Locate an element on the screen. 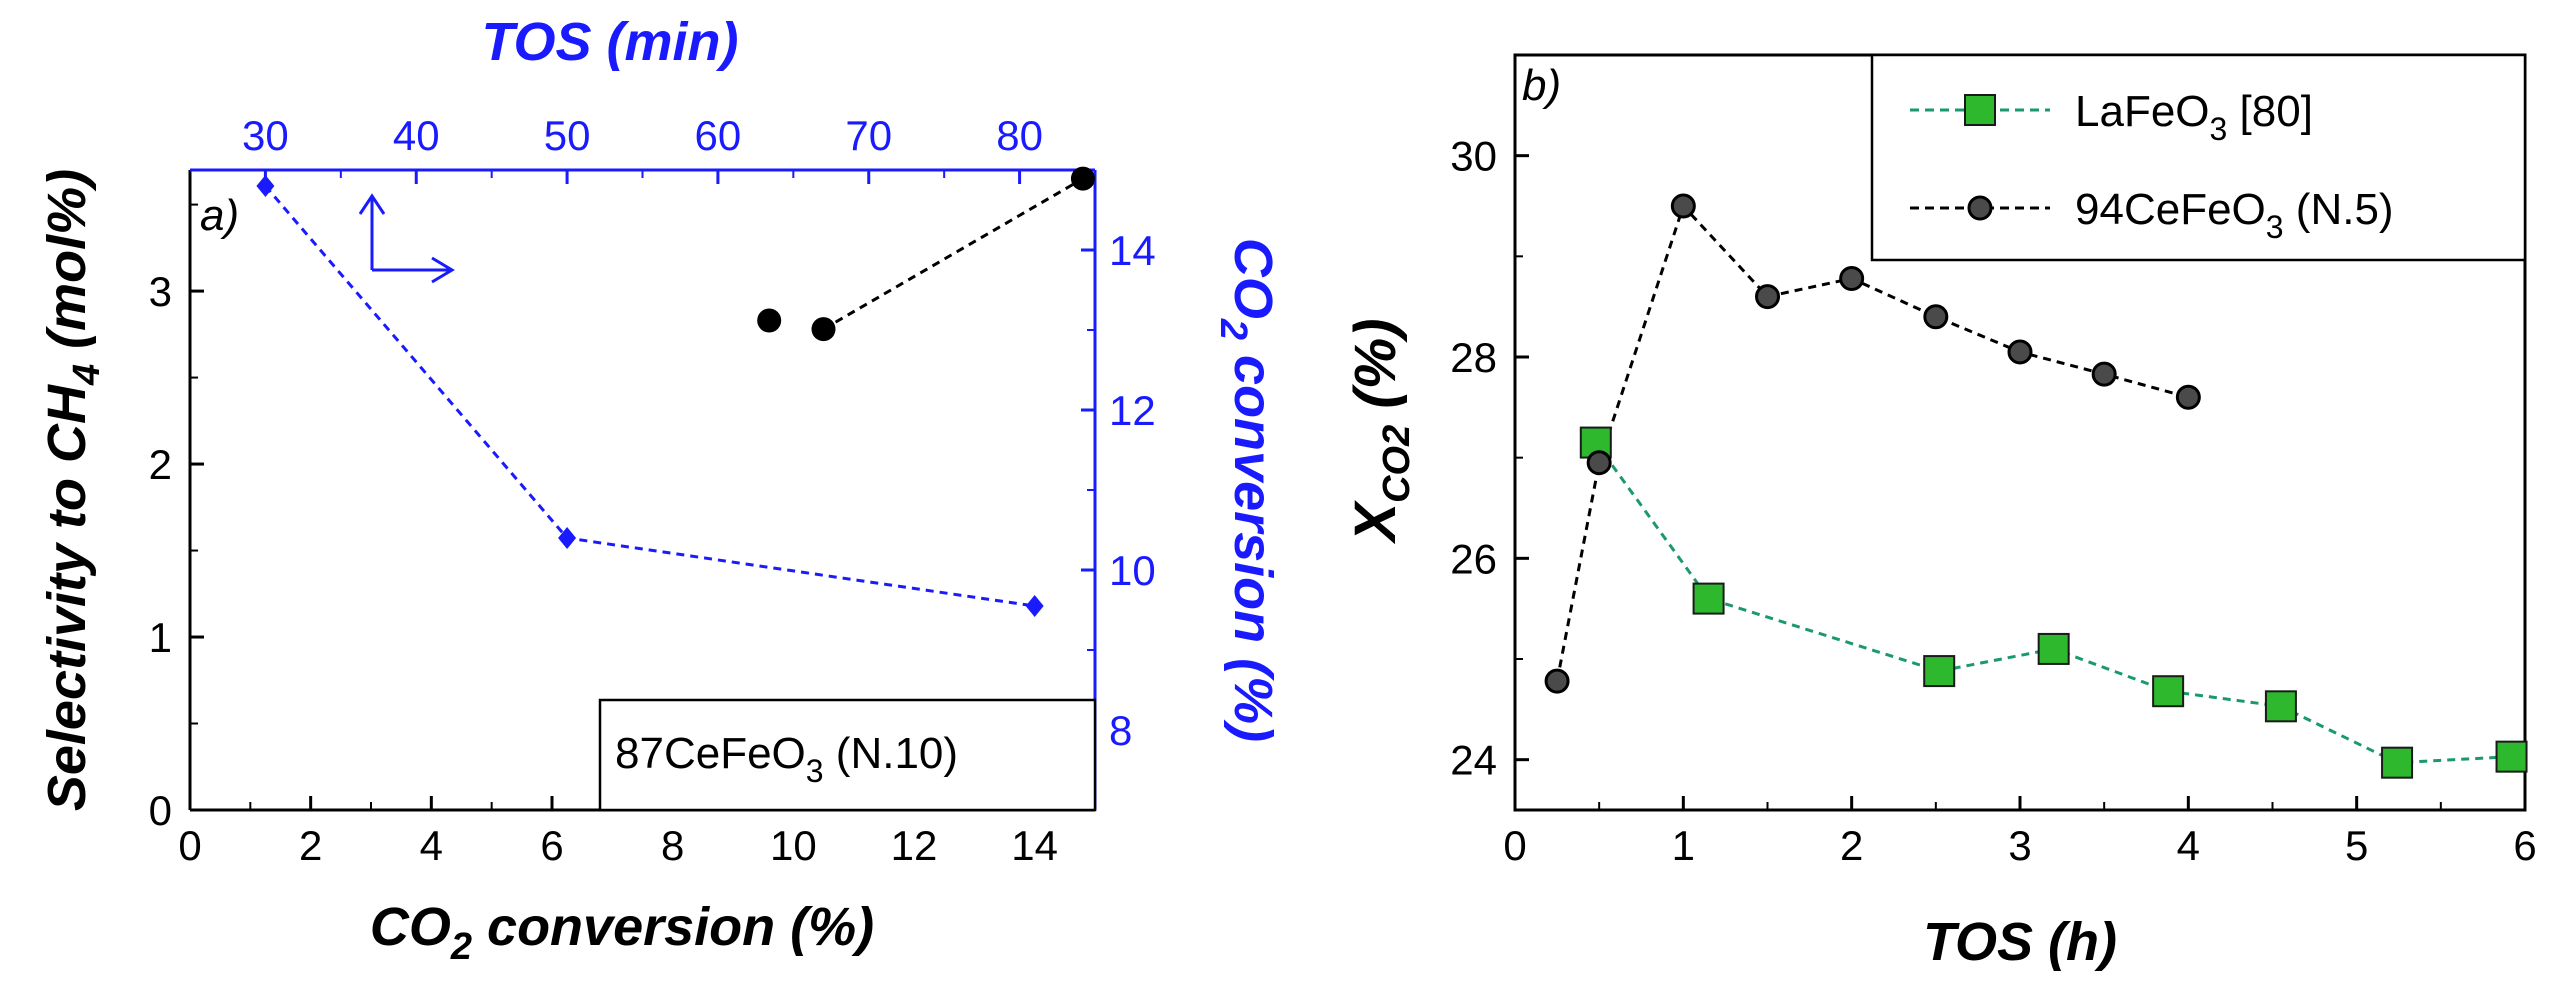  panel-a-y2-tick-label: 12 is located at coordinates (1132, 410).